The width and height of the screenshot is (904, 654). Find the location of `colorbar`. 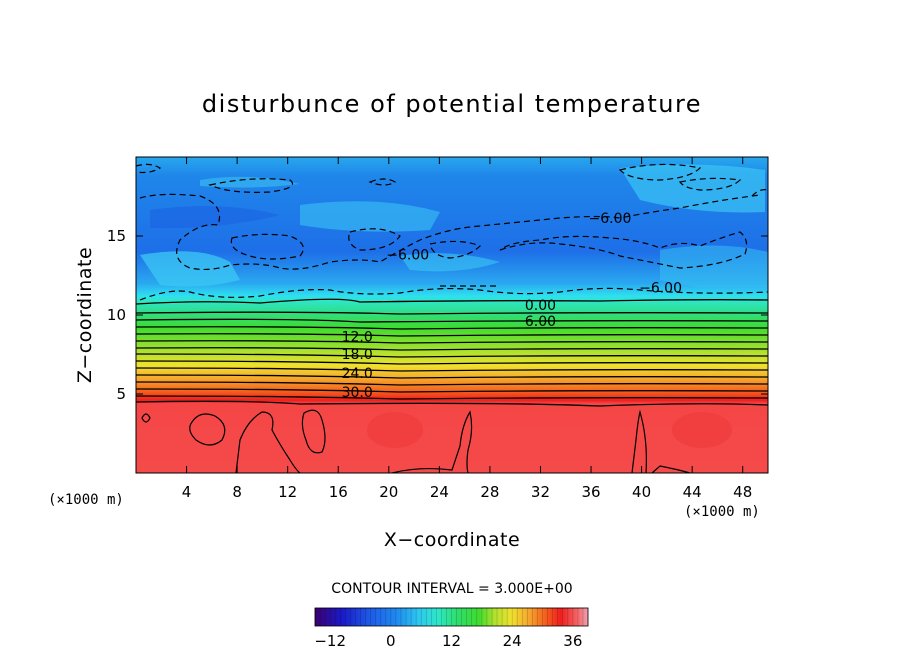

colorbar is located at coordinates (451, 617).